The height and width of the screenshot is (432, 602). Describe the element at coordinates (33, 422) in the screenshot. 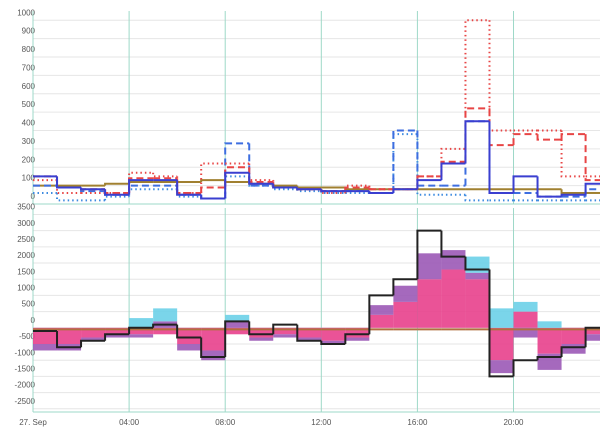

I see `x-tick-label: 27. Sep` at that location.